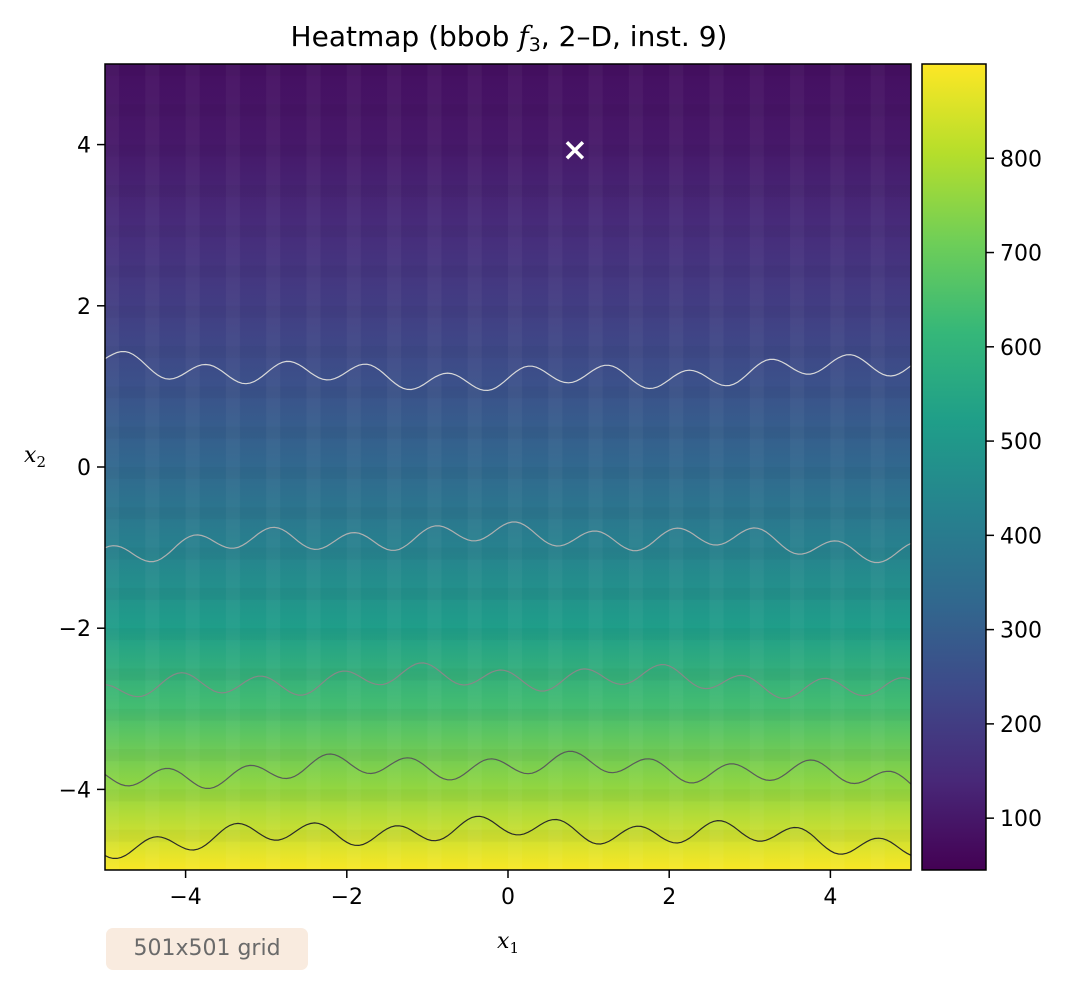 This screenshot has height=982, width=1078. I want to click on optimum-marker-stroke, so click(575, 150).